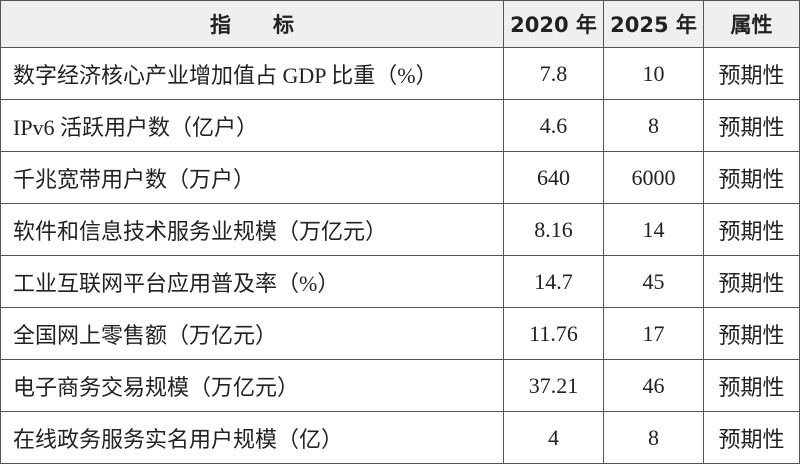 The width and height of the screenshot is (800, 472). Describe the element at coordinates (553, 281) in the screenshot. I see `cell: 14.7` at that location.